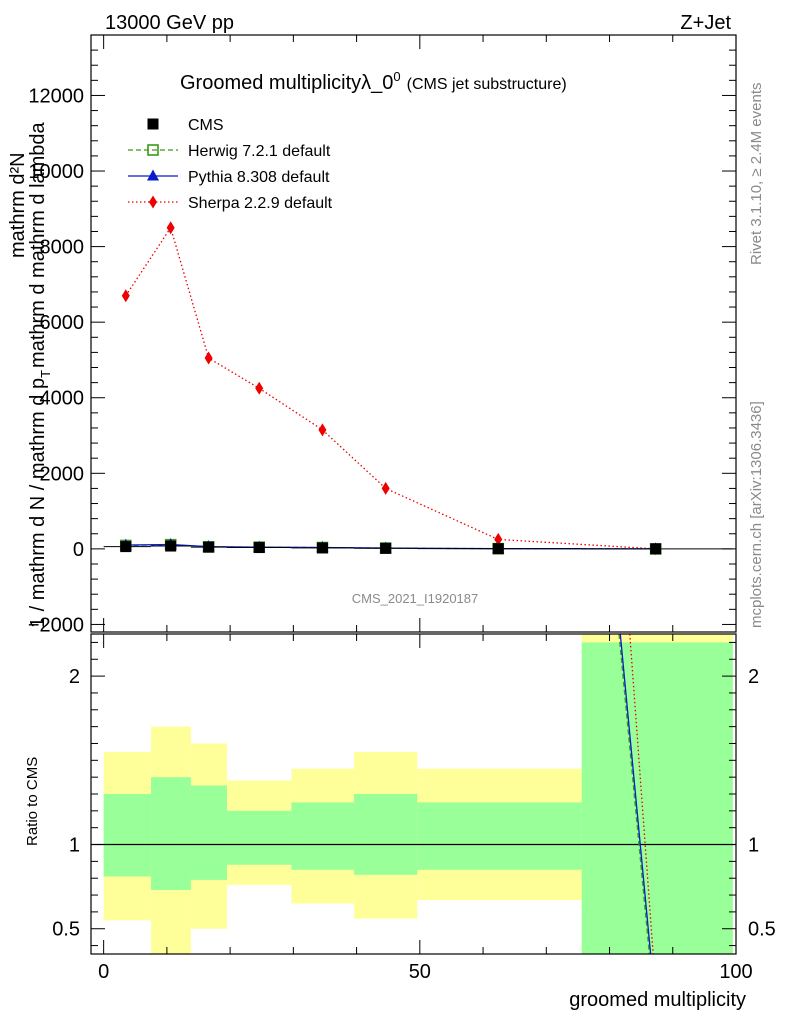  I want to click on legend-entry: Pythia 8.308 default, so click(229, 177).